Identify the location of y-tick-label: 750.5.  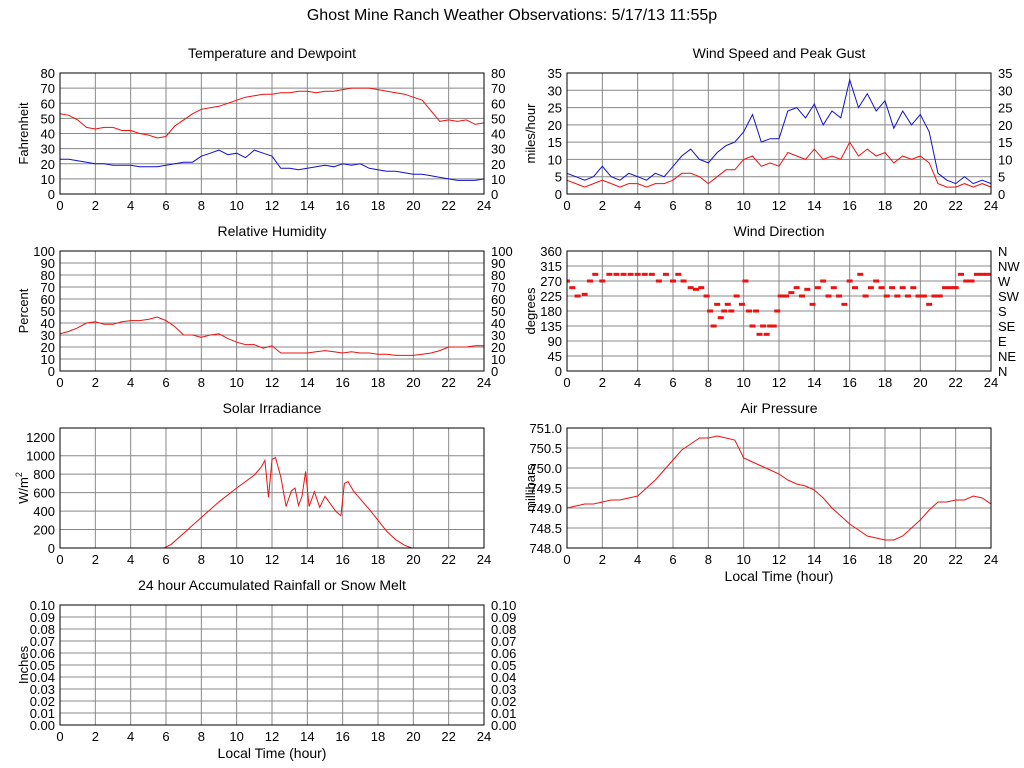
(545, 448).